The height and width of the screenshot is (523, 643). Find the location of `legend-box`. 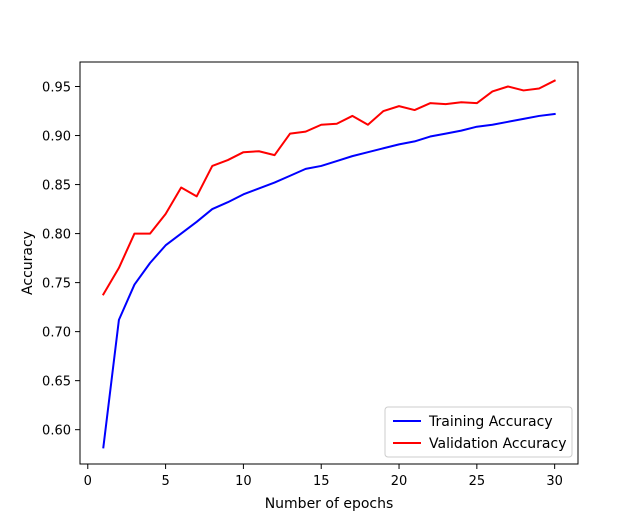

legend-box is located at coordinates (478, 432).